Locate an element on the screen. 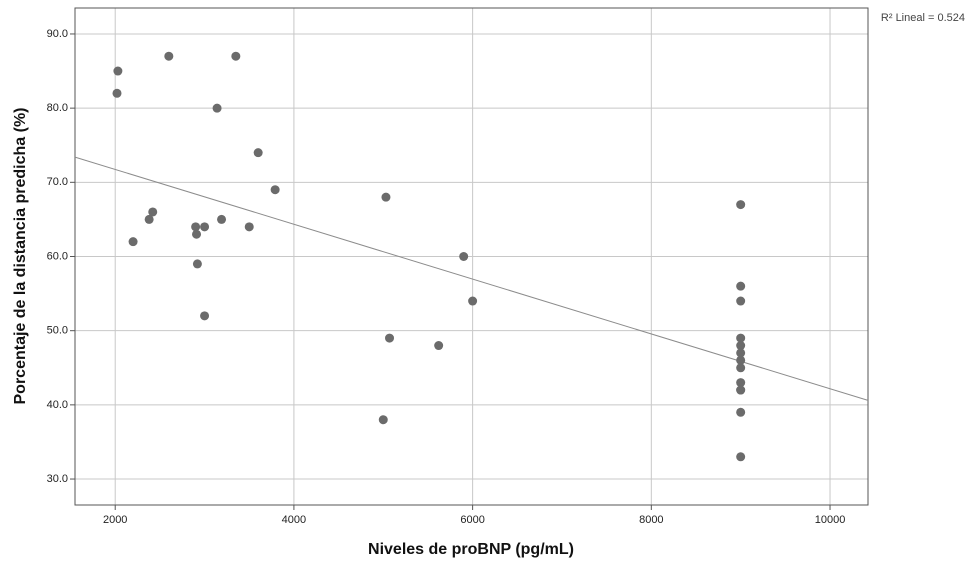 This screenshot has height=565, width=969. y-tick-label: 40.0 is located at coordinates (57, 405).